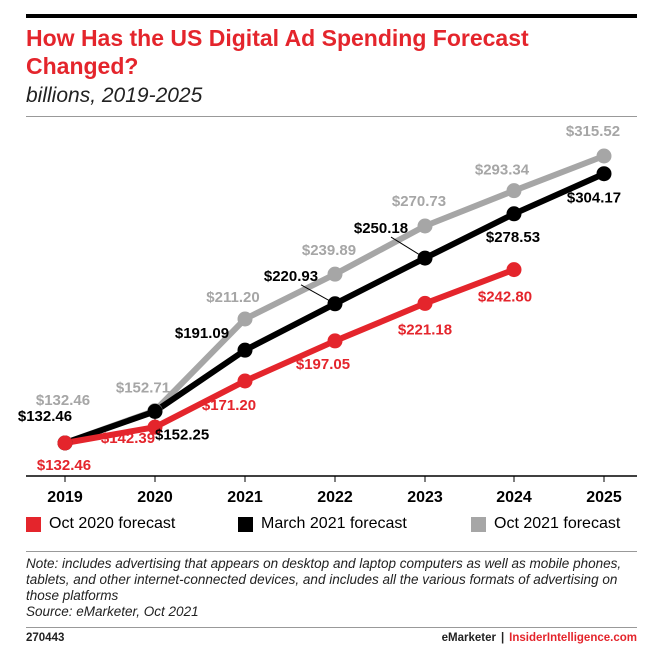  Describe the element at coordinates (63, 400) in the screenshot. I see `data-label-oct-2021: $132.46` at that location.